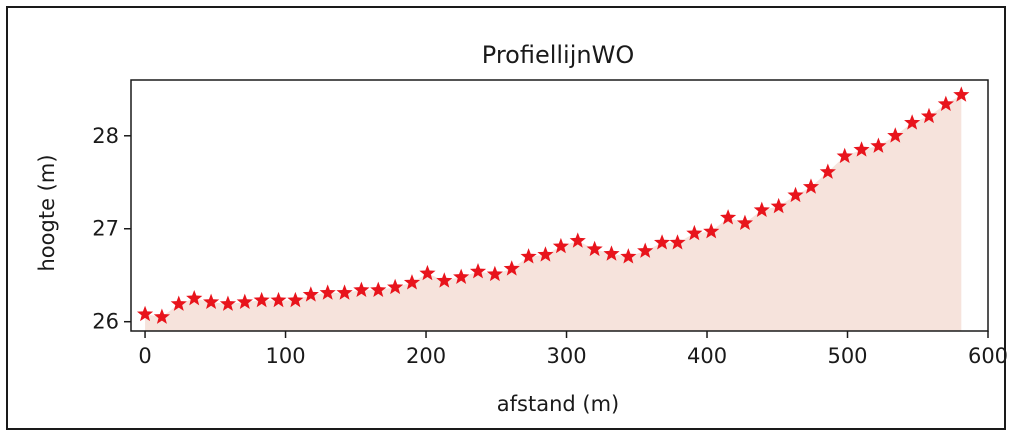  I want to click on y-axis-label: hoogte (m), so click(47, 212).